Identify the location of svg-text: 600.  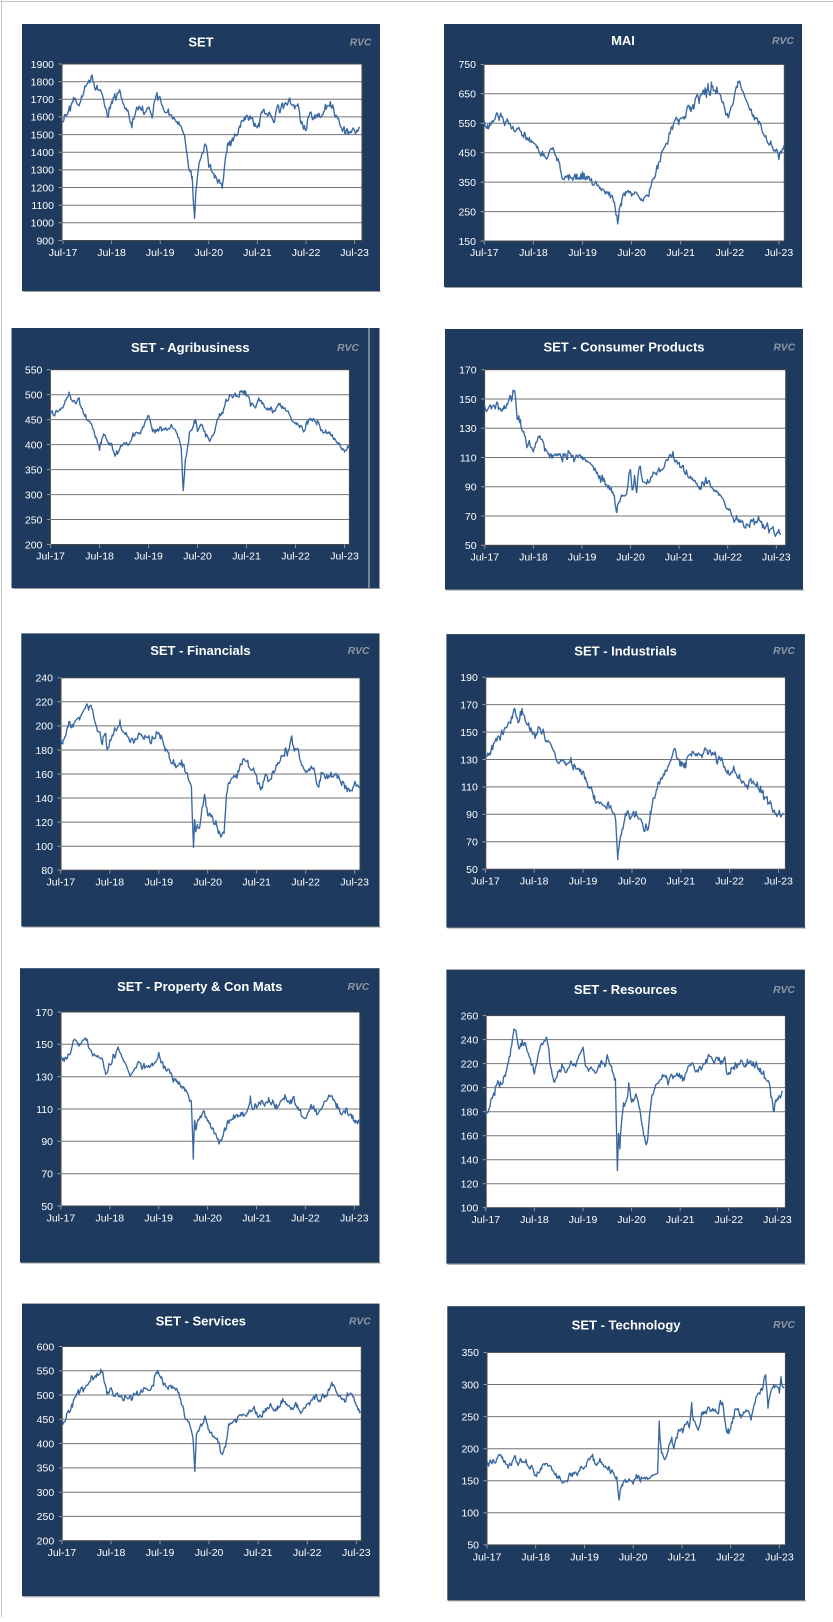
(46, 1347).